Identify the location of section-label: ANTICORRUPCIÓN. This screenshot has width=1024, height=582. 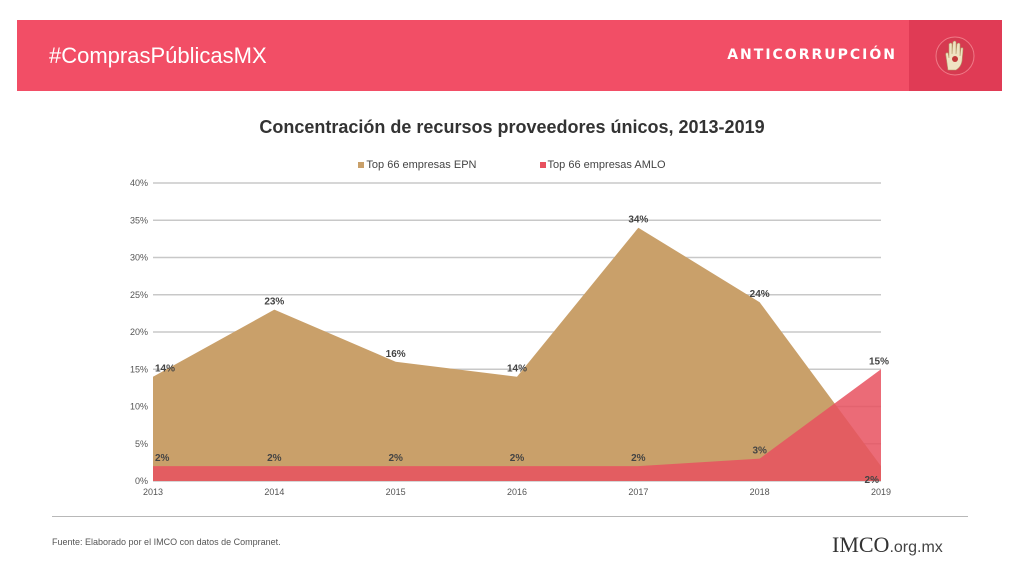
(812, 55).